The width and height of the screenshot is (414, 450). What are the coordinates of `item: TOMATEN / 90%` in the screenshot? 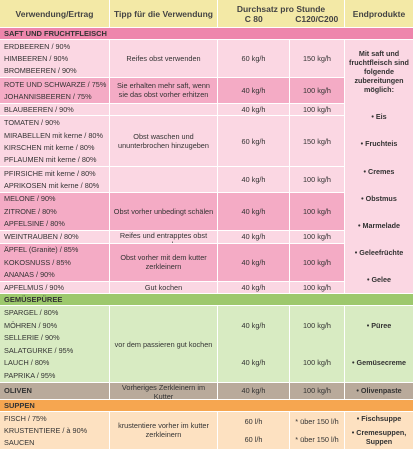 It's located at (32, 123).